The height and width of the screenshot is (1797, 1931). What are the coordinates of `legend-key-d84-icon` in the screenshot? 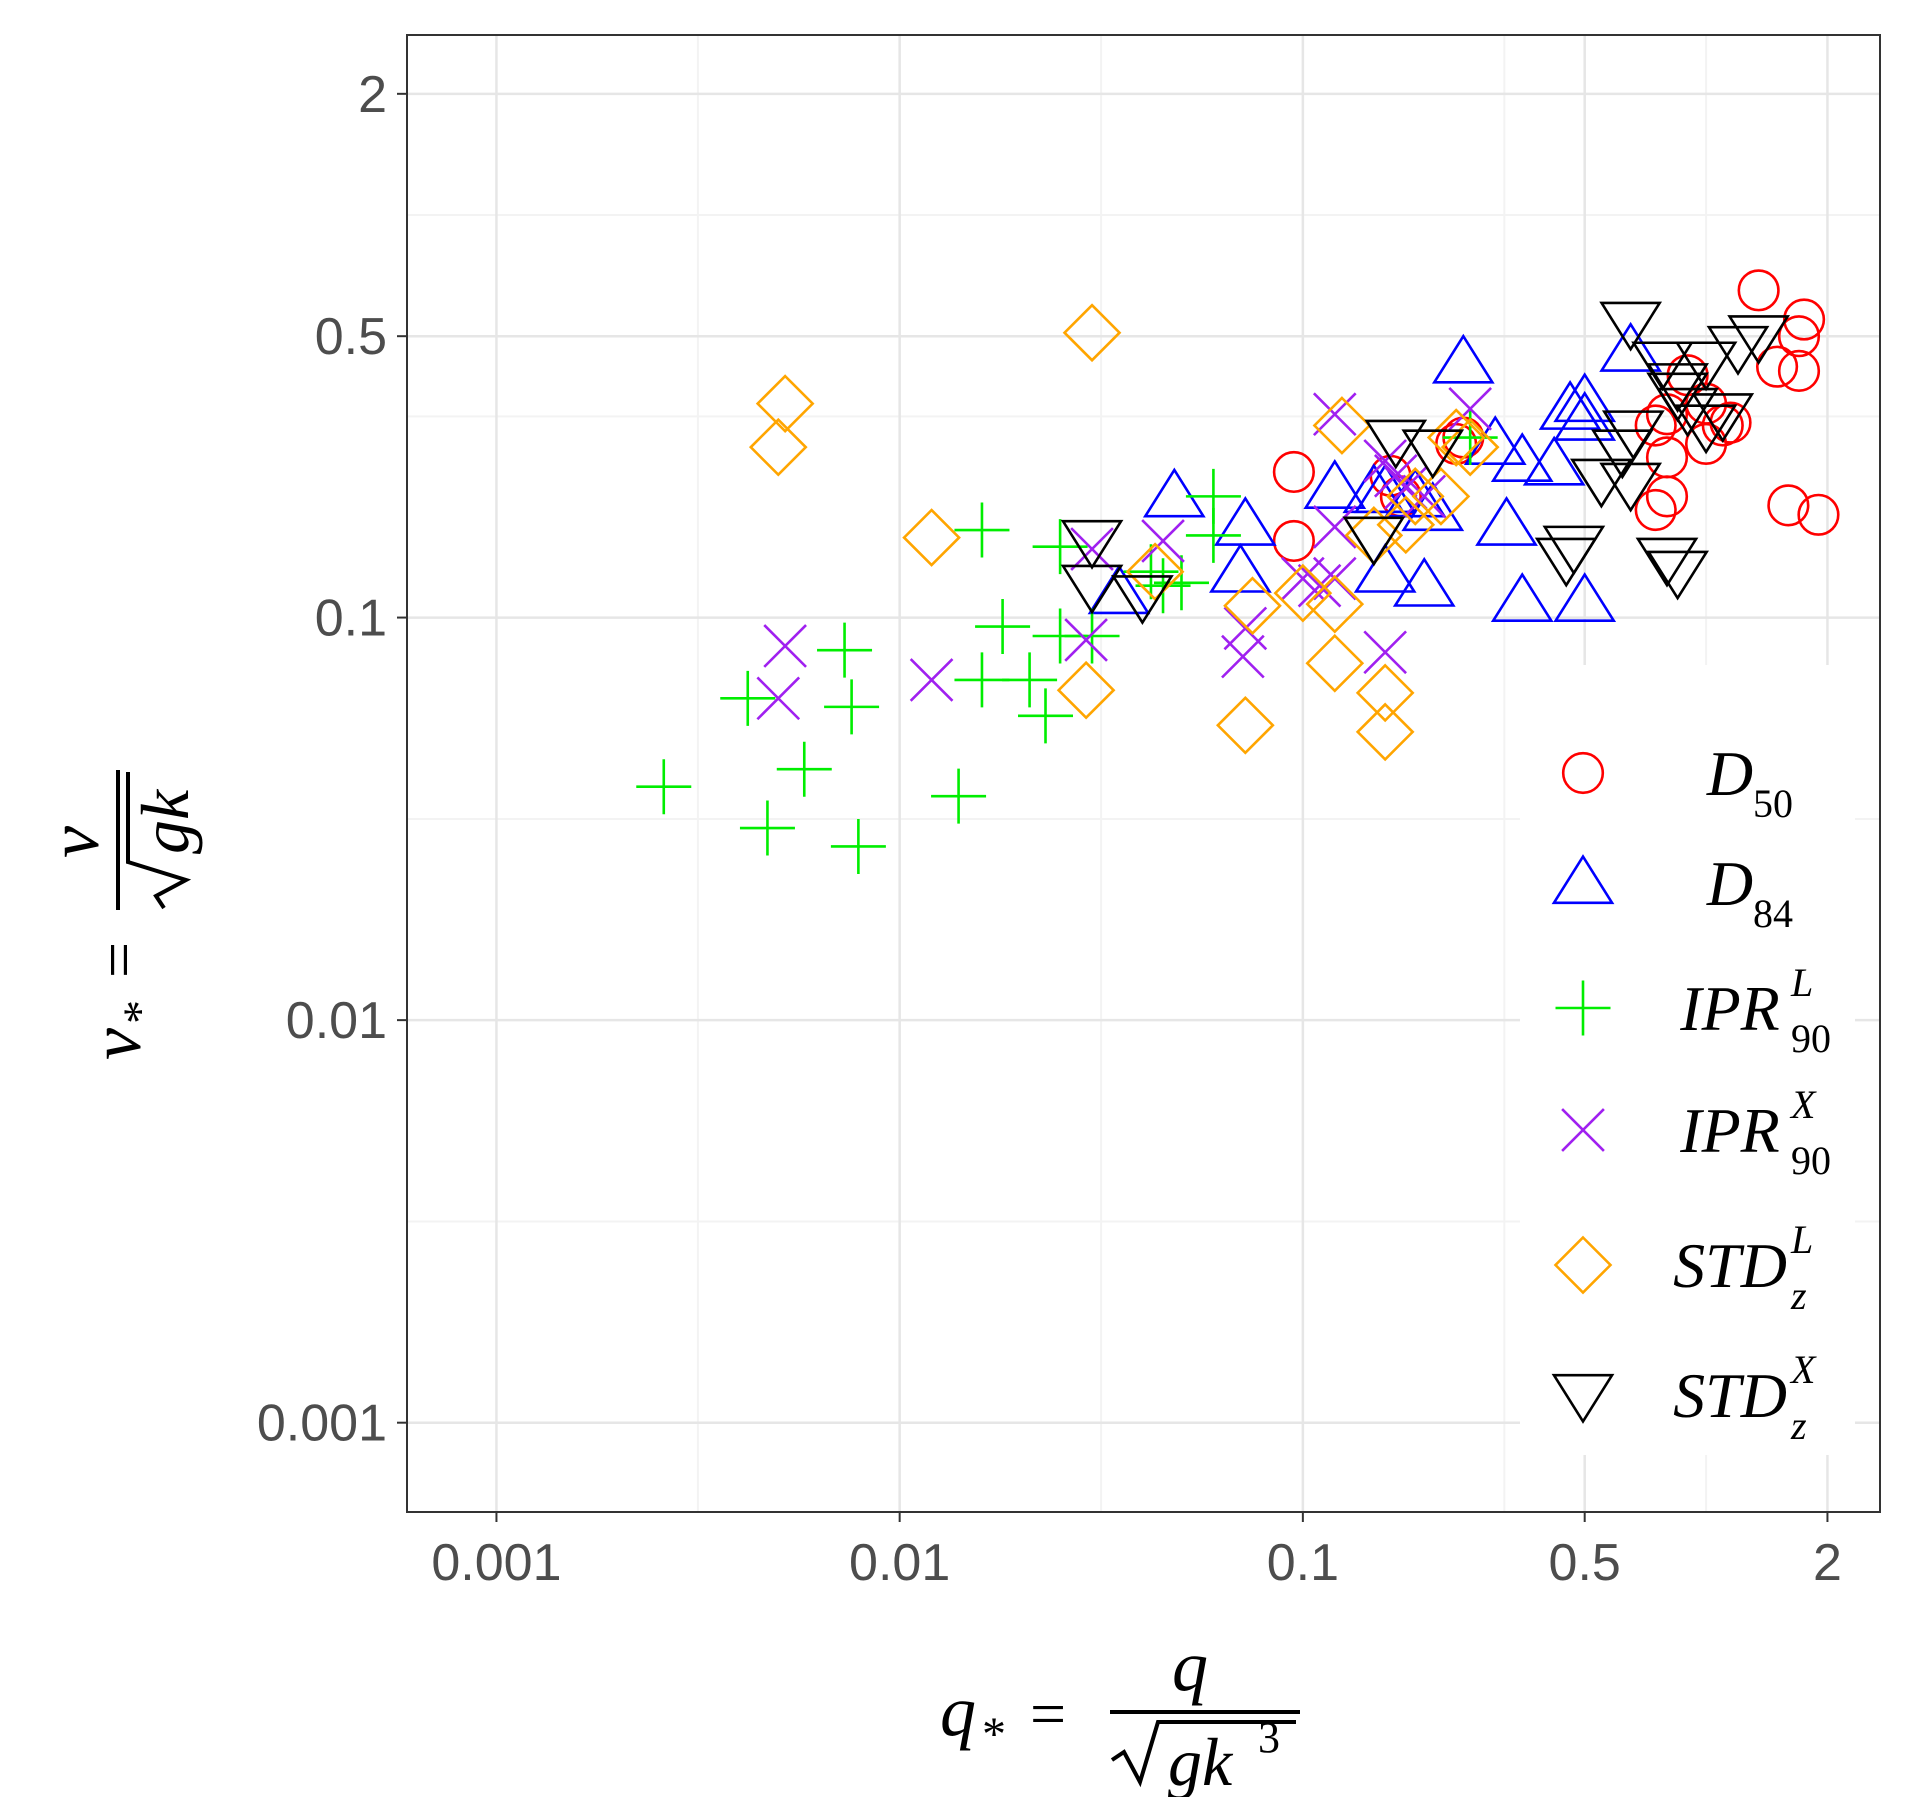 It's located at (1583, 879).